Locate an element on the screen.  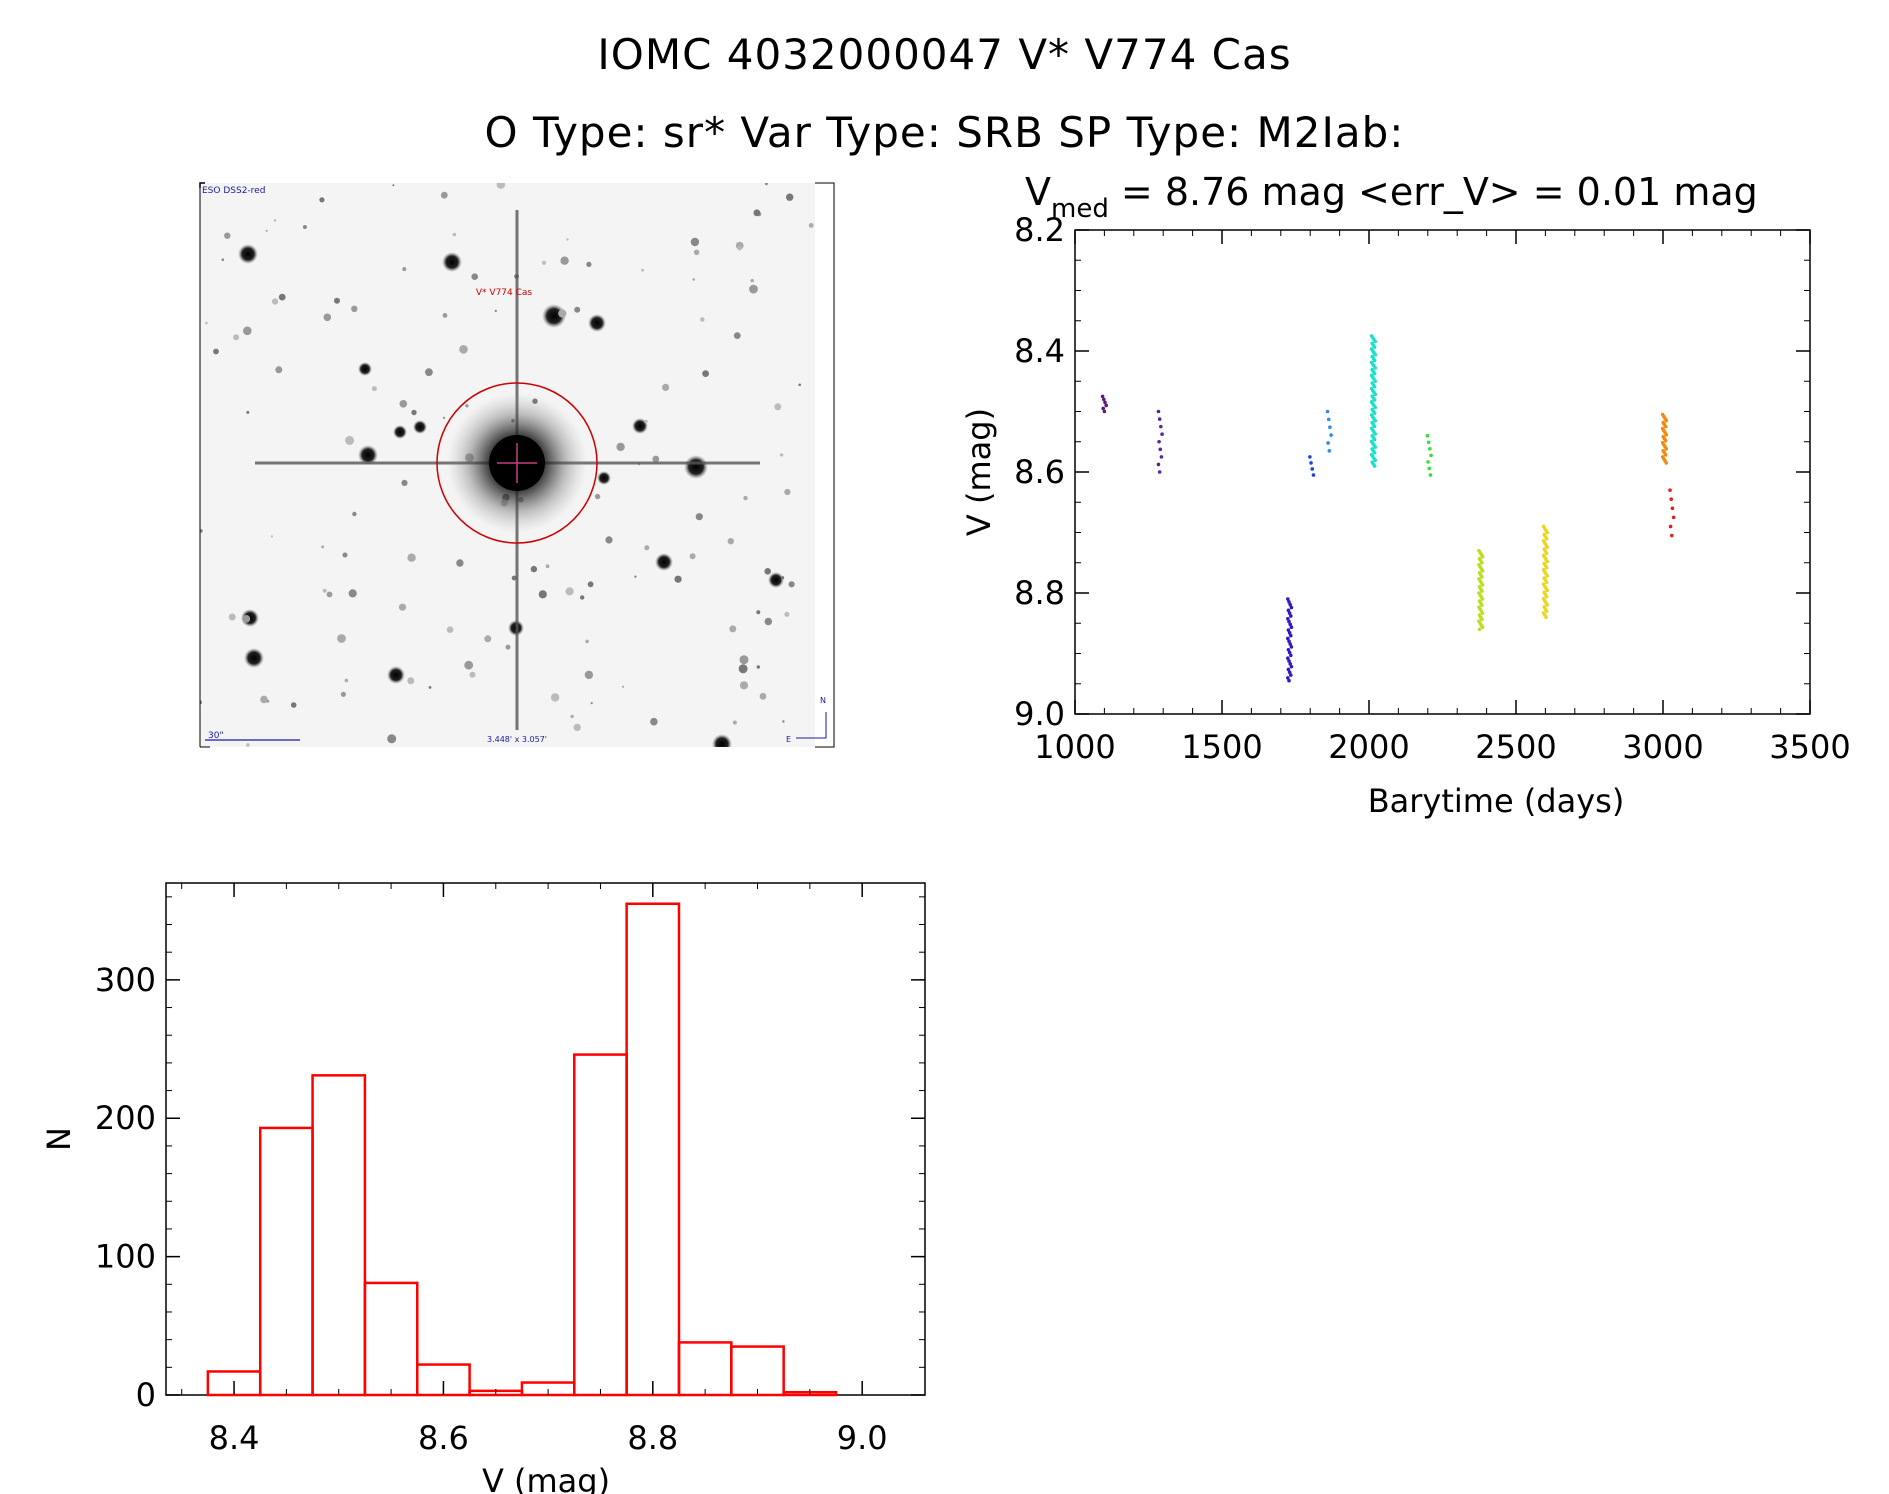
x-tick-label: 1000 is located at coordinates (1074, 747).